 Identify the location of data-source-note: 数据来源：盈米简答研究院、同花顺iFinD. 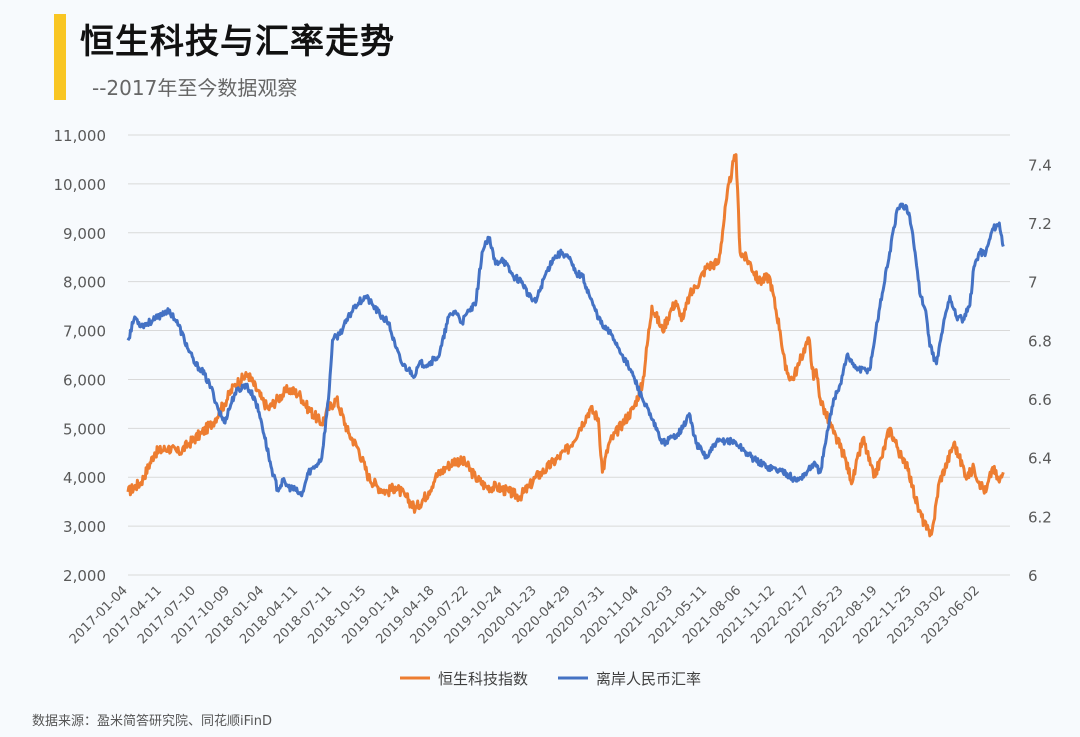
(152, 721).